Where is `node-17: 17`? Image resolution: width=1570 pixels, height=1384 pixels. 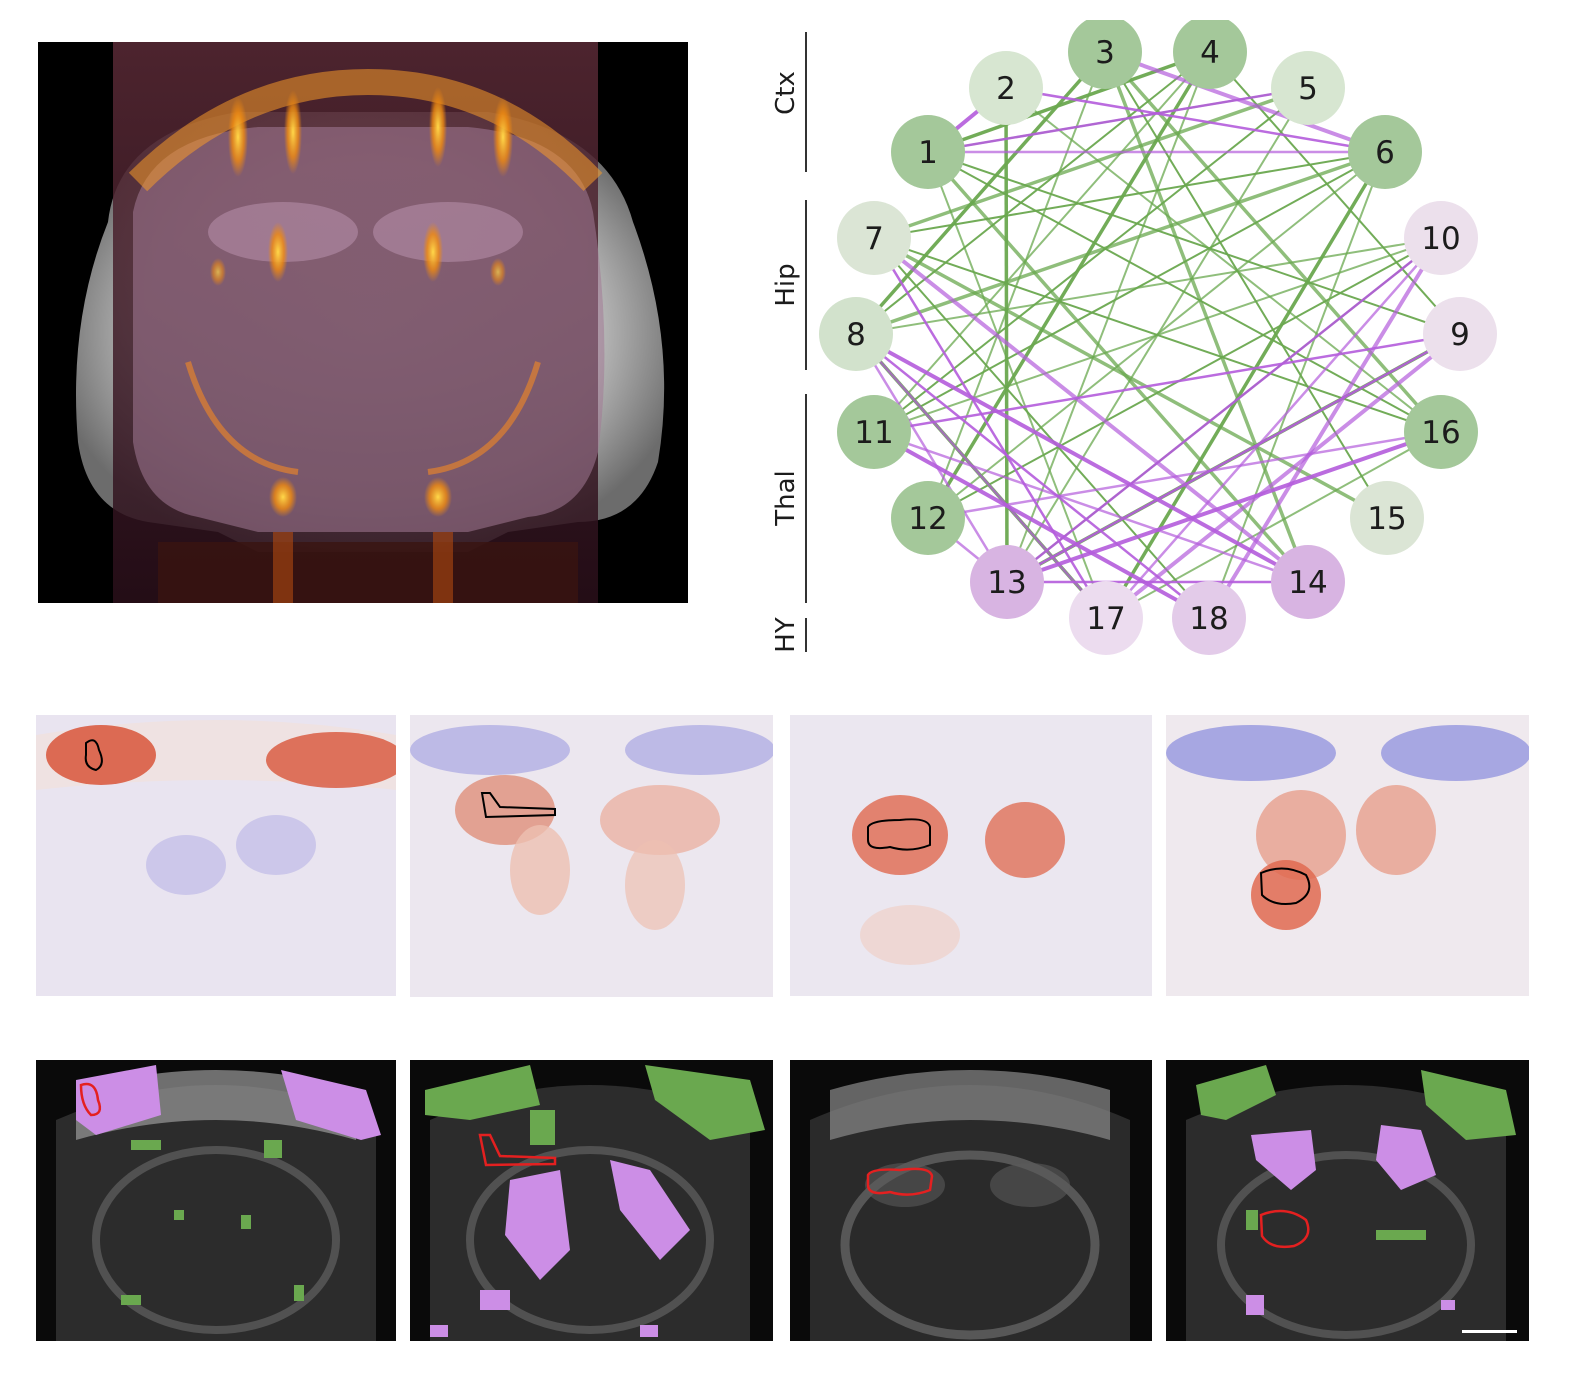 node-17: 17 is located at coordinates (1106, 618).